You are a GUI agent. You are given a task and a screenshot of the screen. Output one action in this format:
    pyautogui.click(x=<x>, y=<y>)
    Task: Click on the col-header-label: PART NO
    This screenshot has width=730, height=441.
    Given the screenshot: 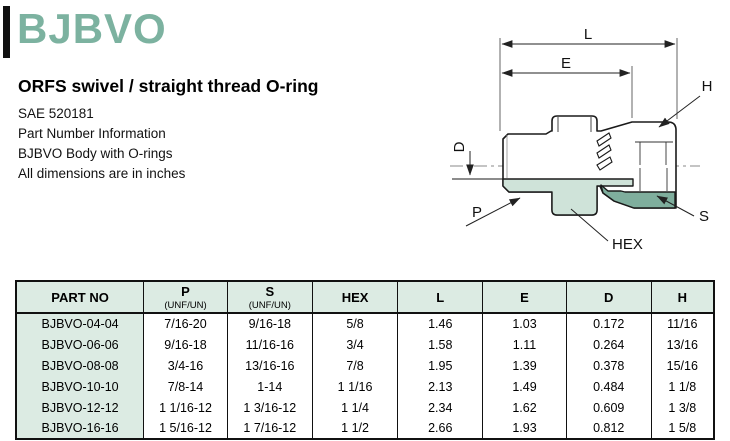 What is the action you would take?
    pyautogui.click(x=80, y=297)
    